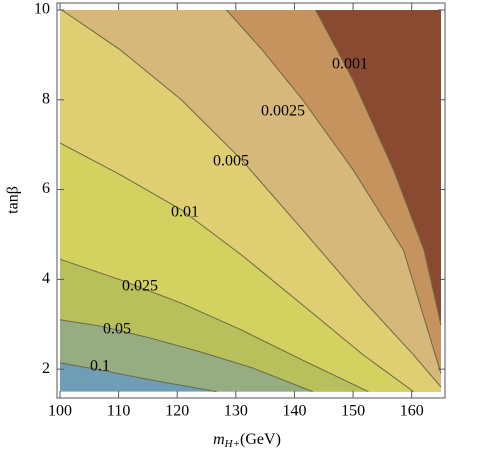 This screenshot has width=495, height=453. Describe the element at coordinates (100, 366) in the screenshot. I see `contour-label: 0.1` at that location.